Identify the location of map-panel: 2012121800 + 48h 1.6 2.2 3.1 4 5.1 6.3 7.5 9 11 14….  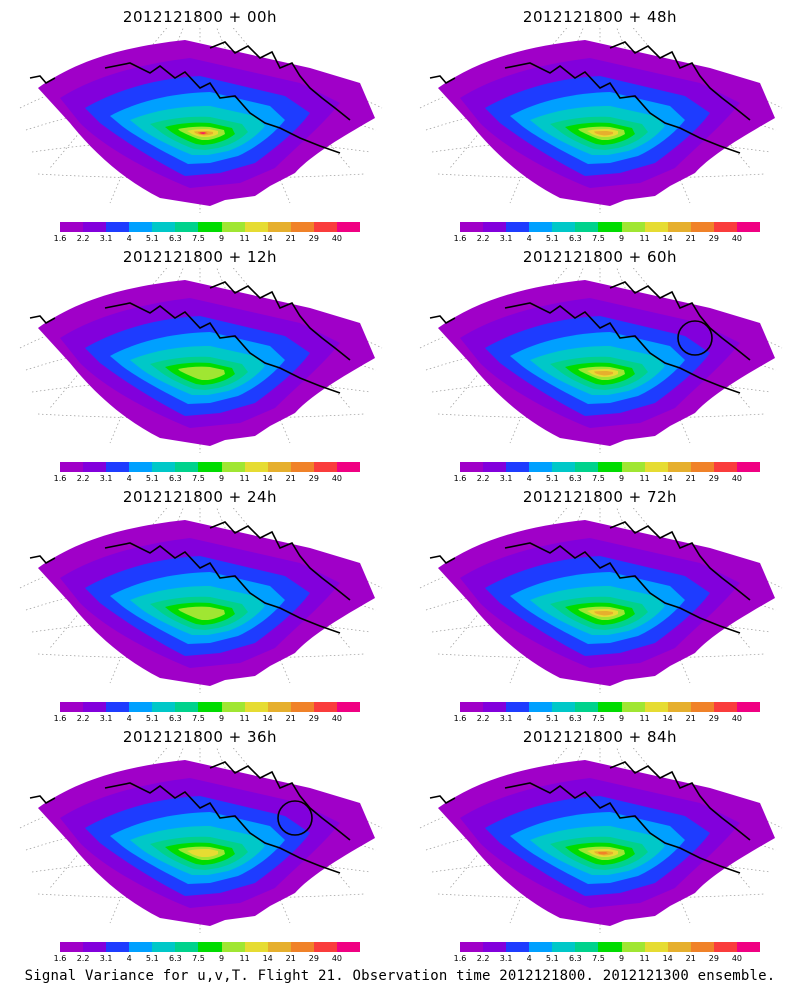
(600, 121).